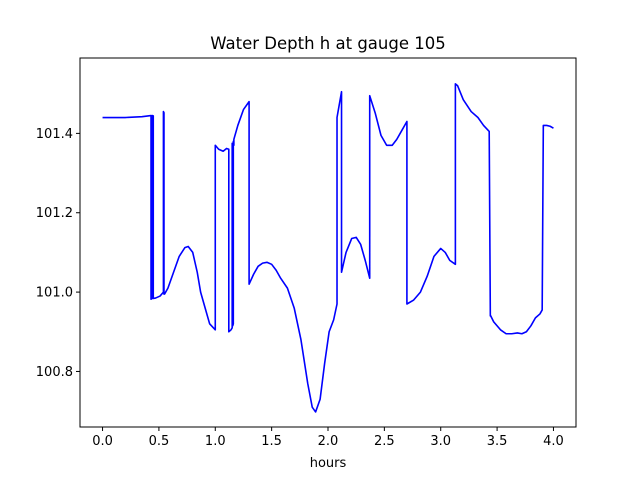 The image size is (640, 484). What do you see at coordinates (327, 43) in the screenshot?
I see `chart-title: Water Depth h at gauge 105` at bounding box center [327, 43].